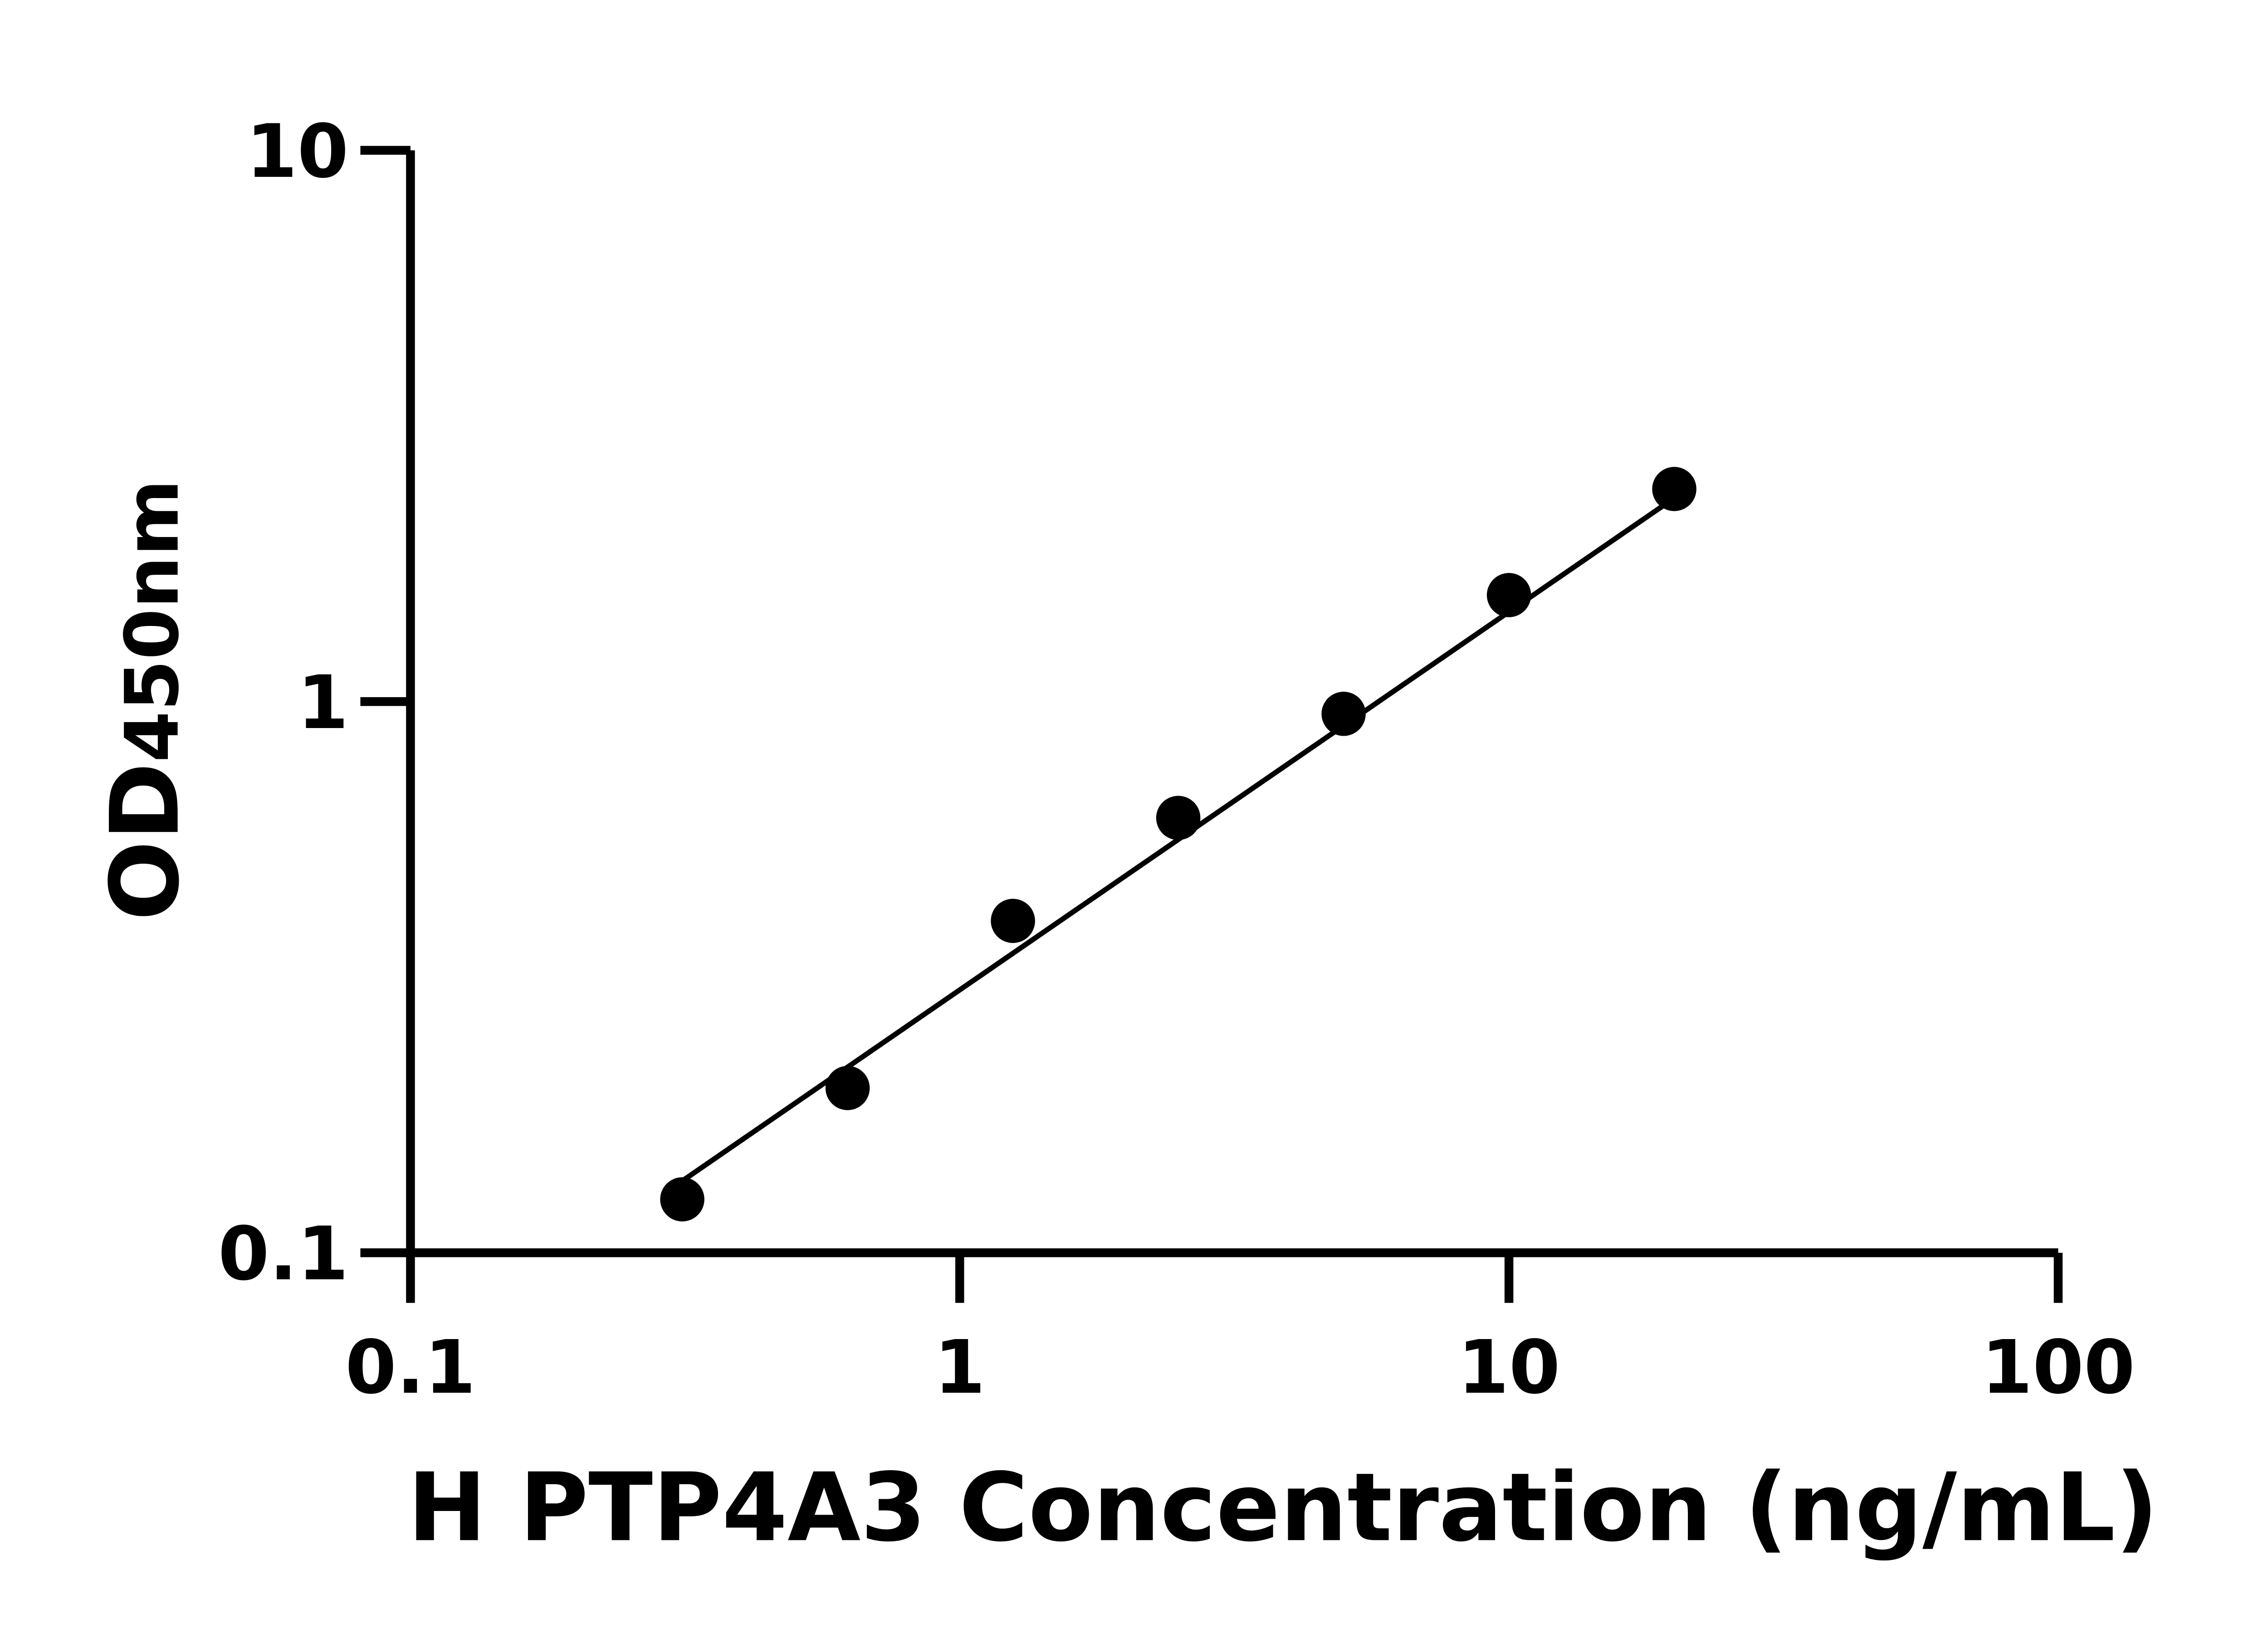 This screenshot has width=2268, height=1633. Describe the element at coordinates (411, 1367) in the screenshot. I see `x-tick-label: 0.1` at that location.